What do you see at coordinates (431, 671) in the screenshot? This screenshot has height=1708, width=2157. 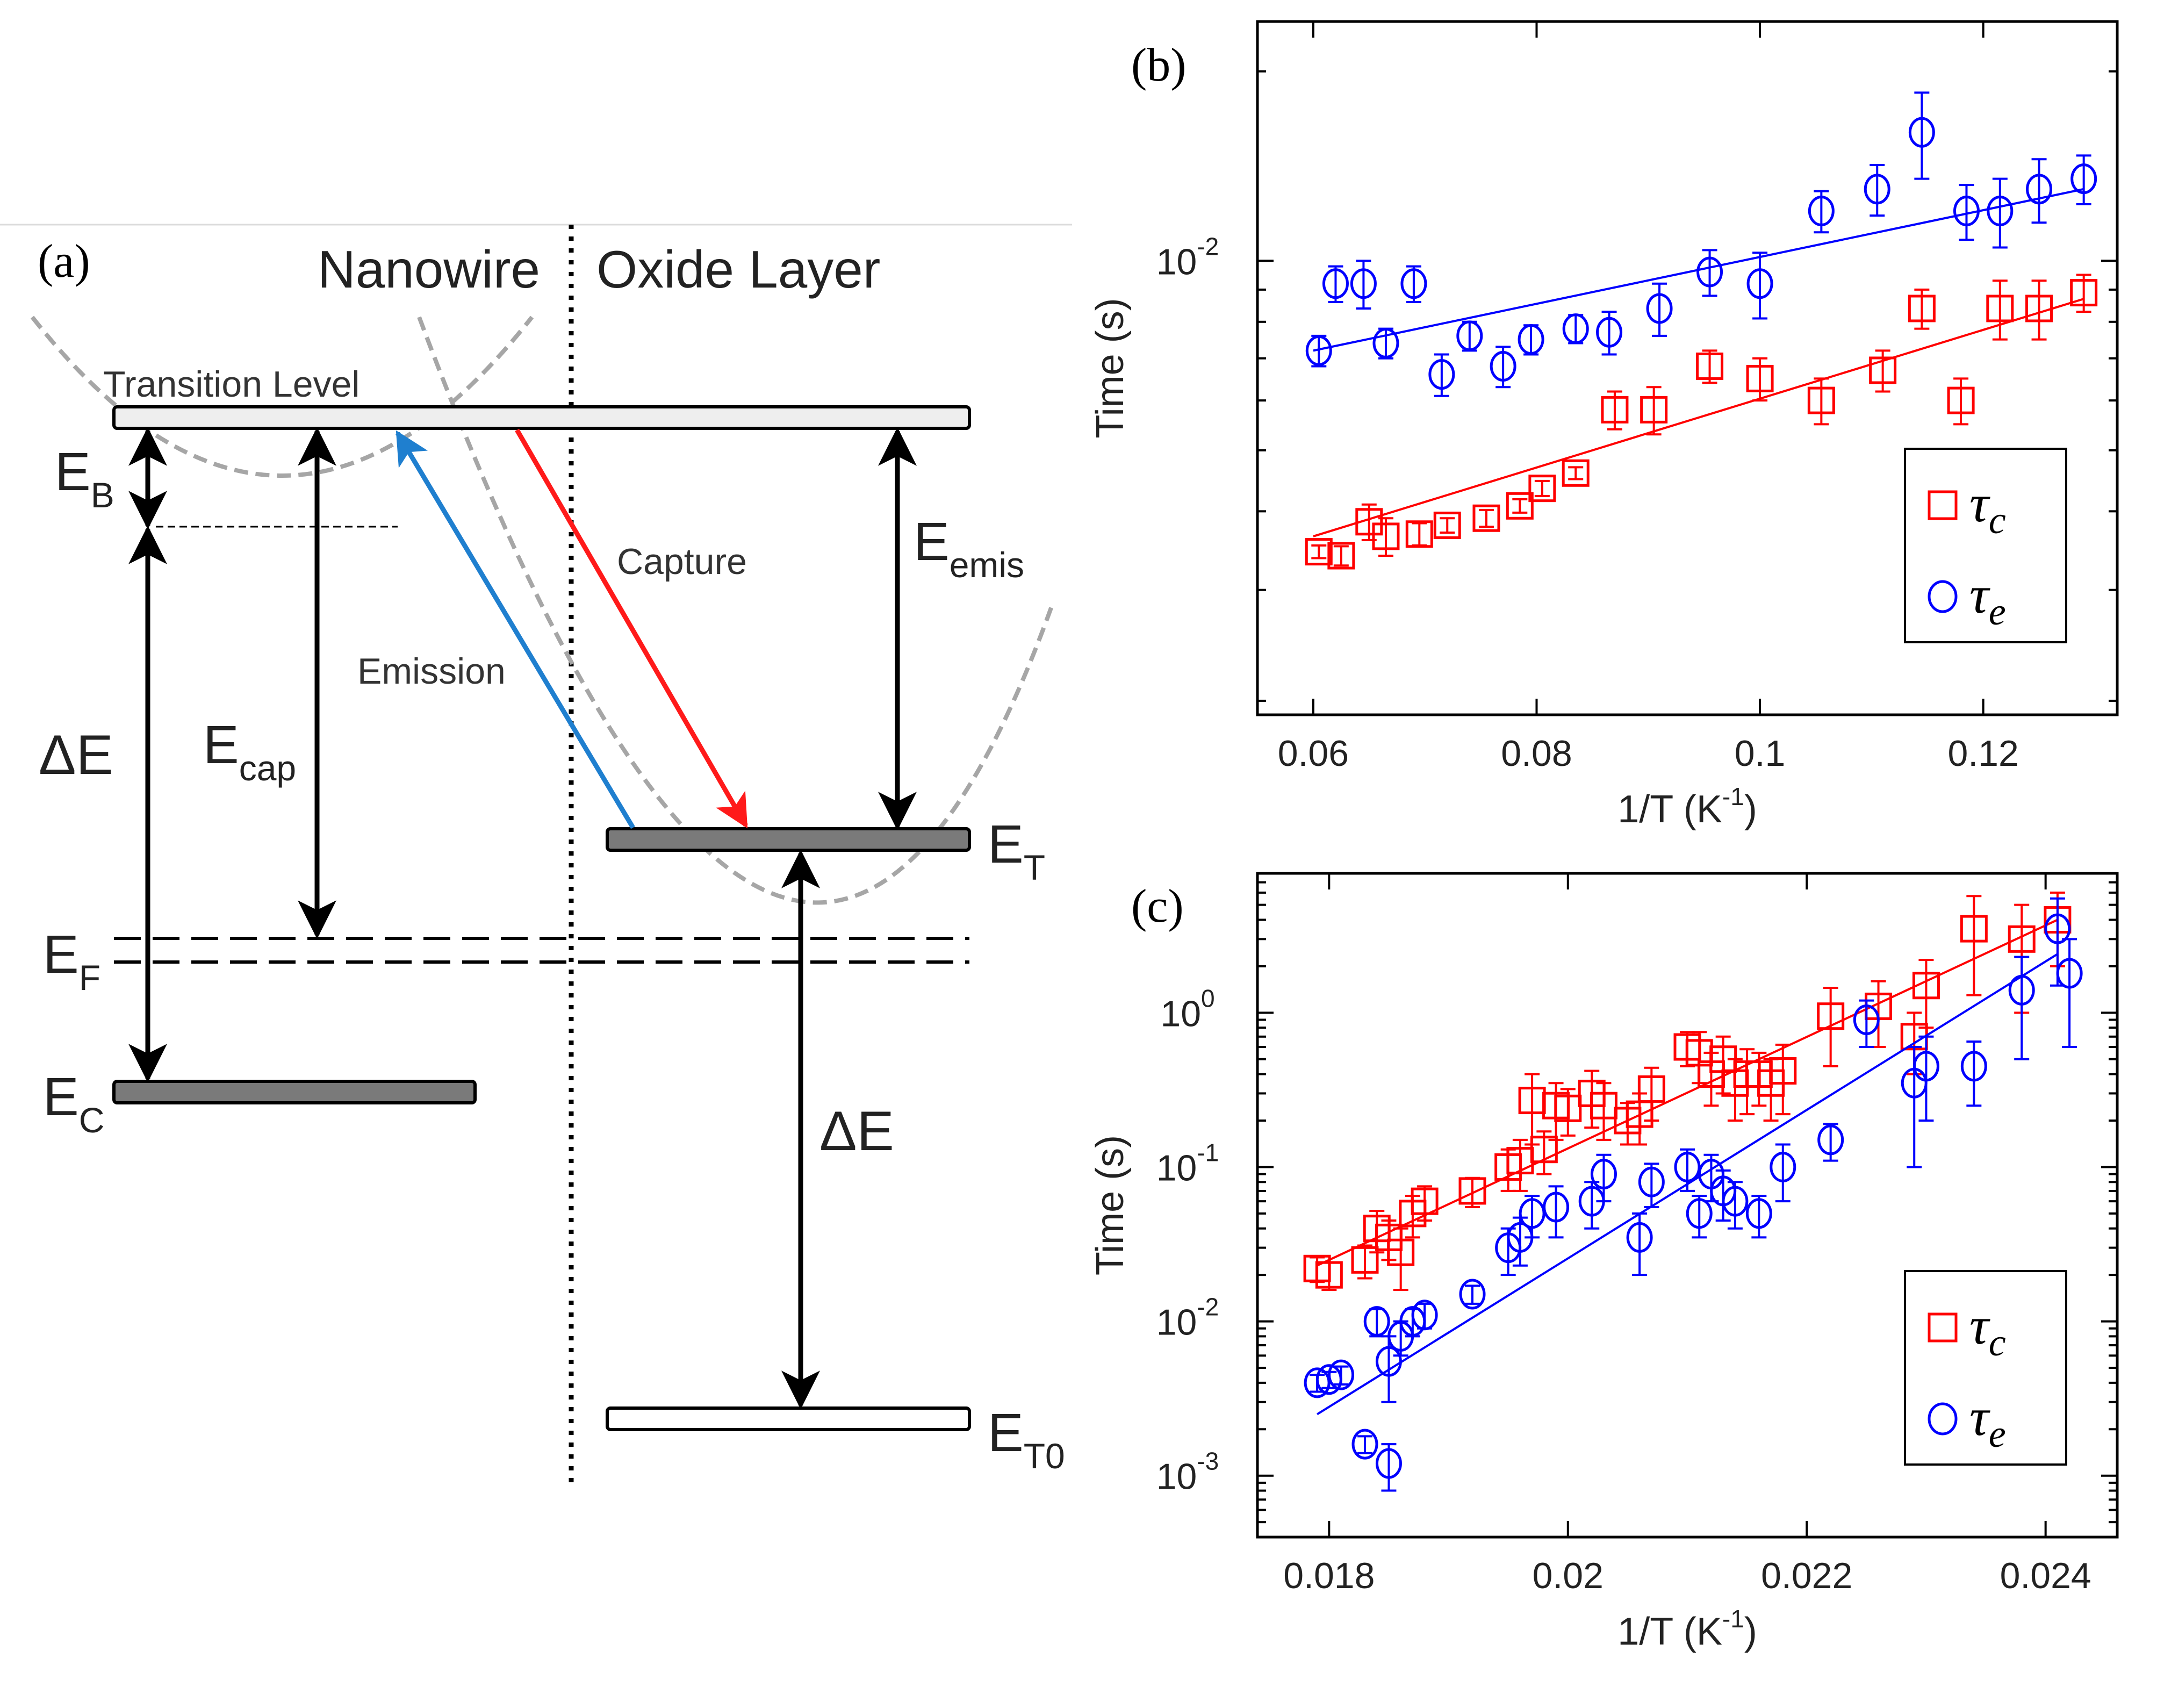 I see `emission-label: Emission` at bounding box center [431, 671].